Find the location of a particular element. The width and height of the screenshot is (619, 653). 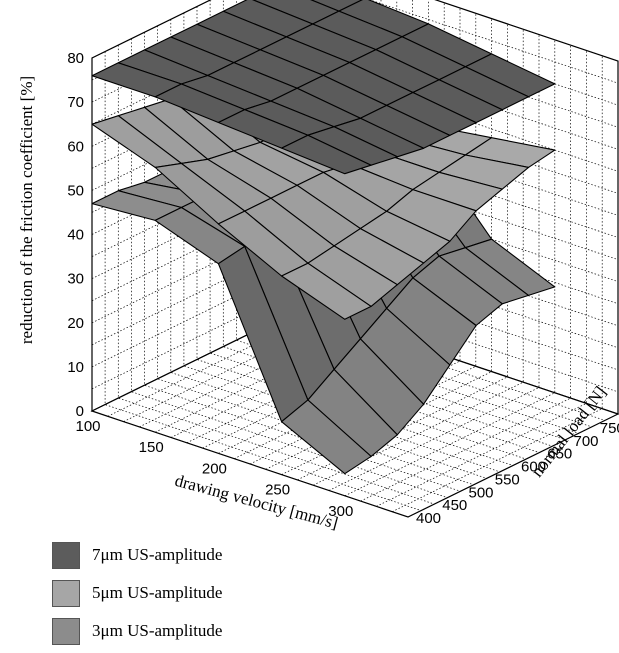

z-tick-label: 0 is located at coordinates (80, 411).